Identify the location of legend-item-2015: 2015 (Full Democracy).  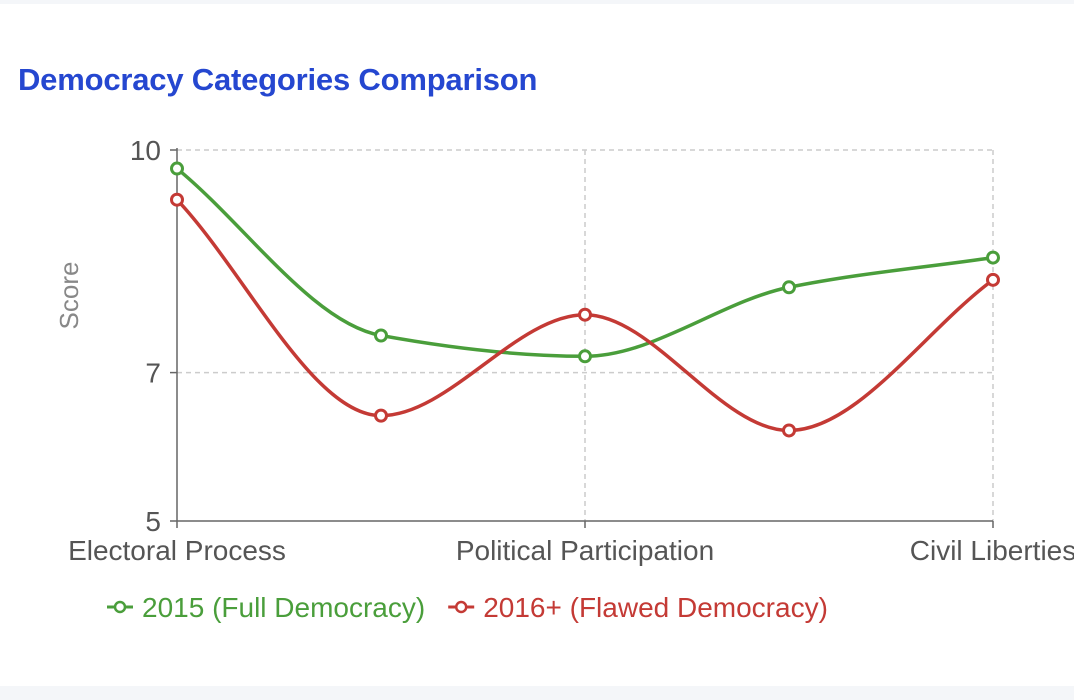
(266, 607).